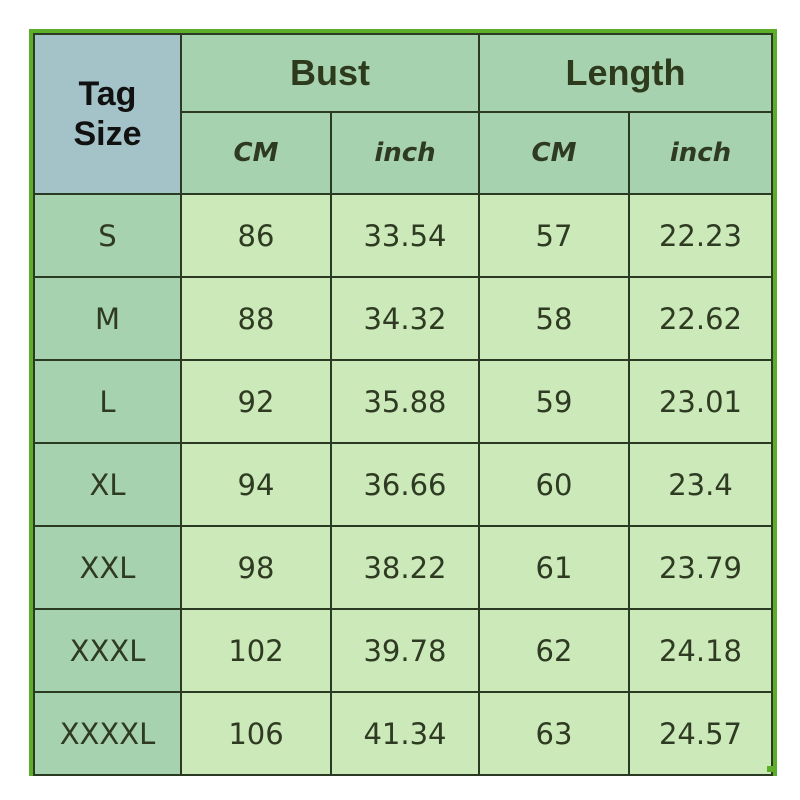  I want to click on table-row: M 88 34.32 58 22.62, so click(403, 318).